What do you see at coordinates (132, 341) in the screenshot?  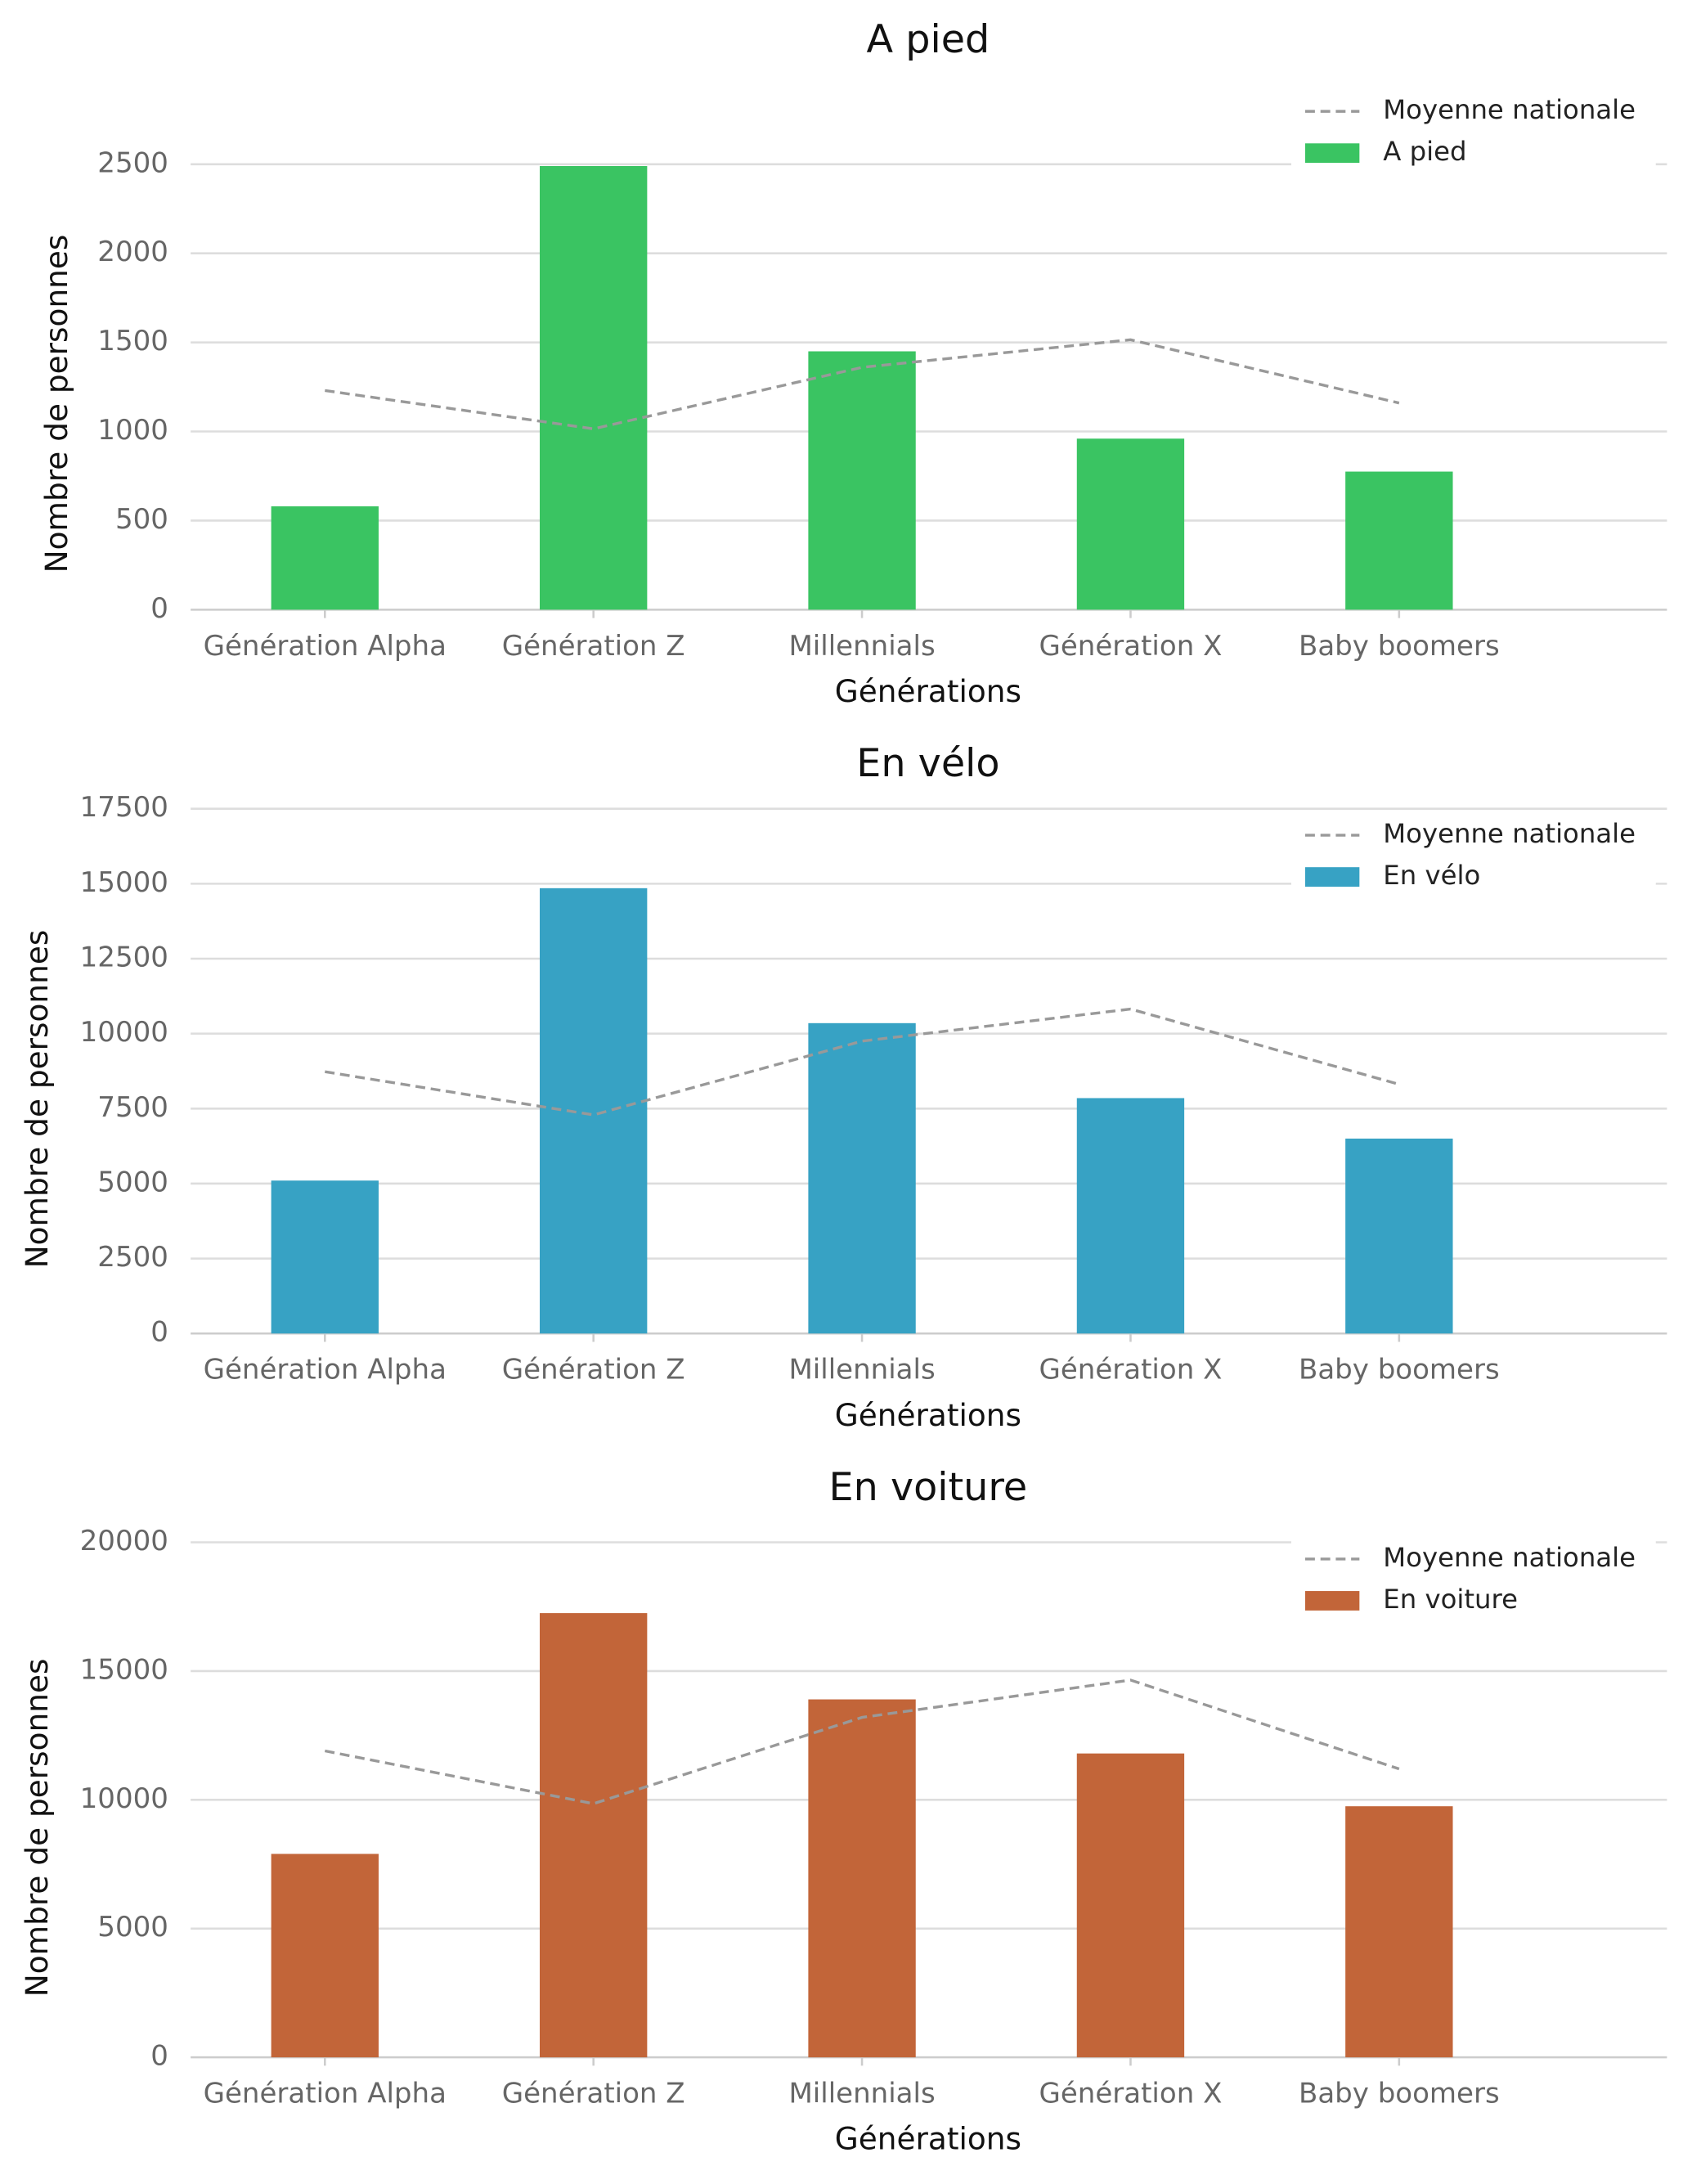 I see `y-tick-label: 1500` at bounding box center [132, 341].